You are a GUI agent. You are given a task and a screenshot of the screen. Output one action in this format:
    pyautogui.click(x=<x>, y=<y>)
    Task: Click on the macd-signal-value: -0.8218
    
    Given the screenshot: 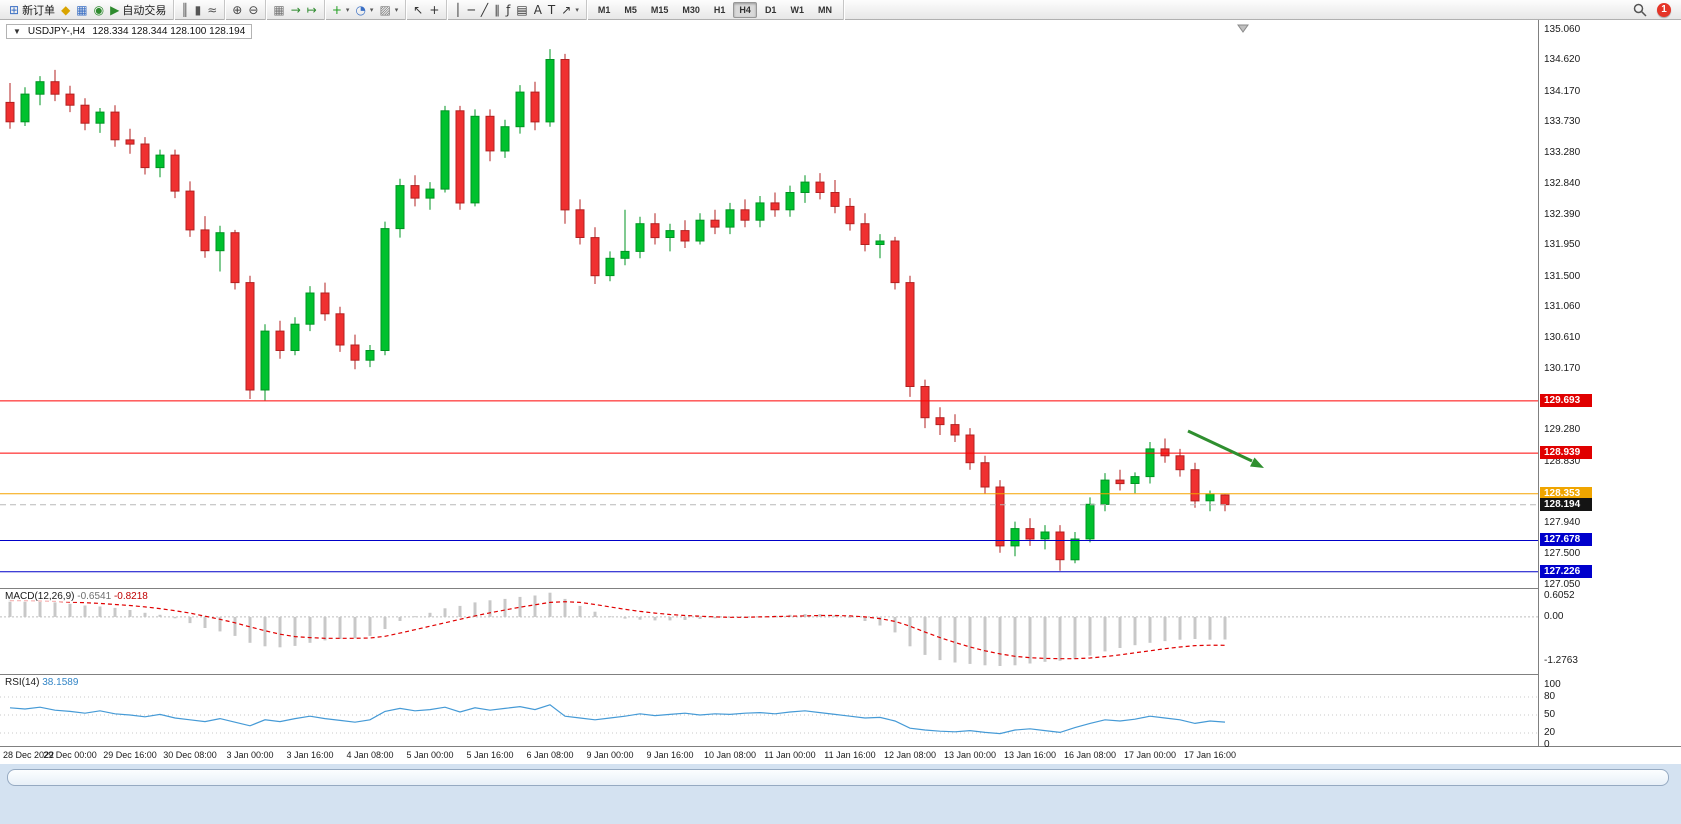 What is the action you would take?
    pyautogui.click(x=130, y=596)
    